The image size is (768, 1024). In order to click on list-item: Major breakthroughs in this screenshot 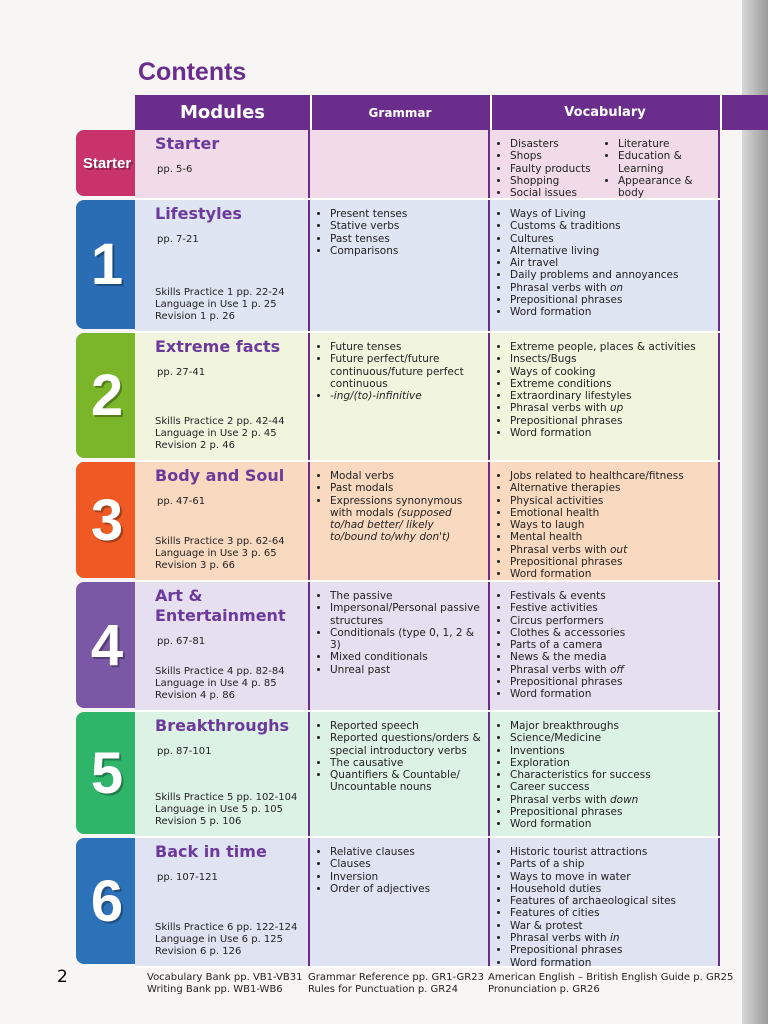, I will do `click(611, 726)`.